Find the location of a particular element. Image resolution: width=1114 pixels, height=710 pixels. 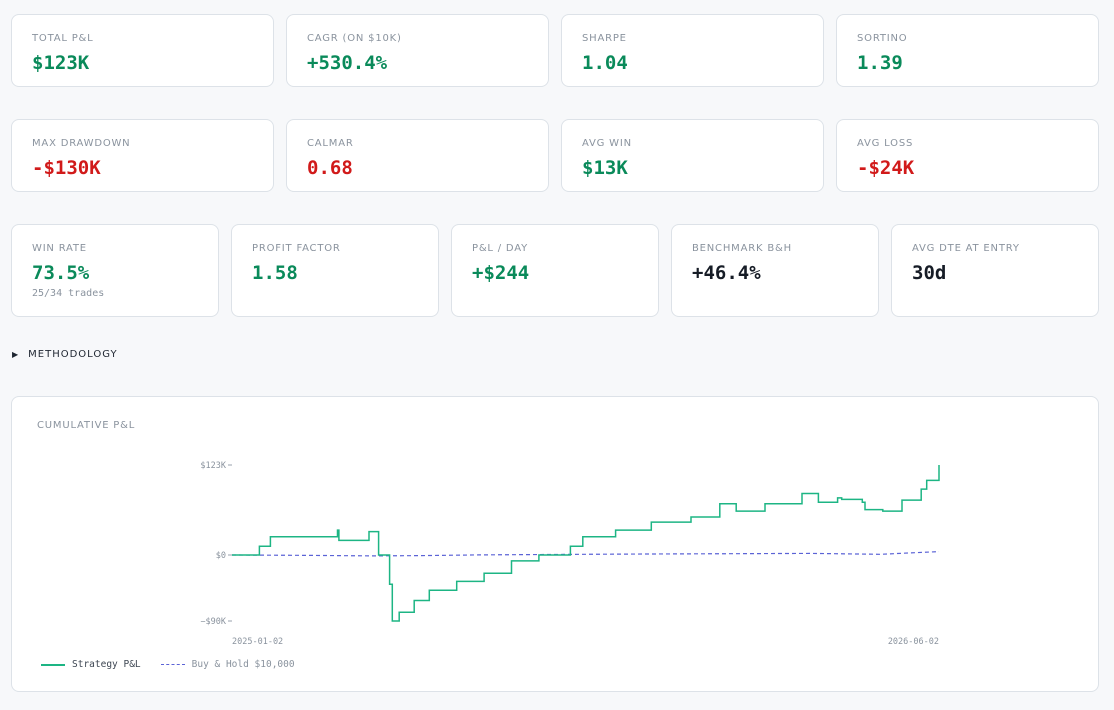

legend-label: Strategy P&L is located at coordinates (106, 664).